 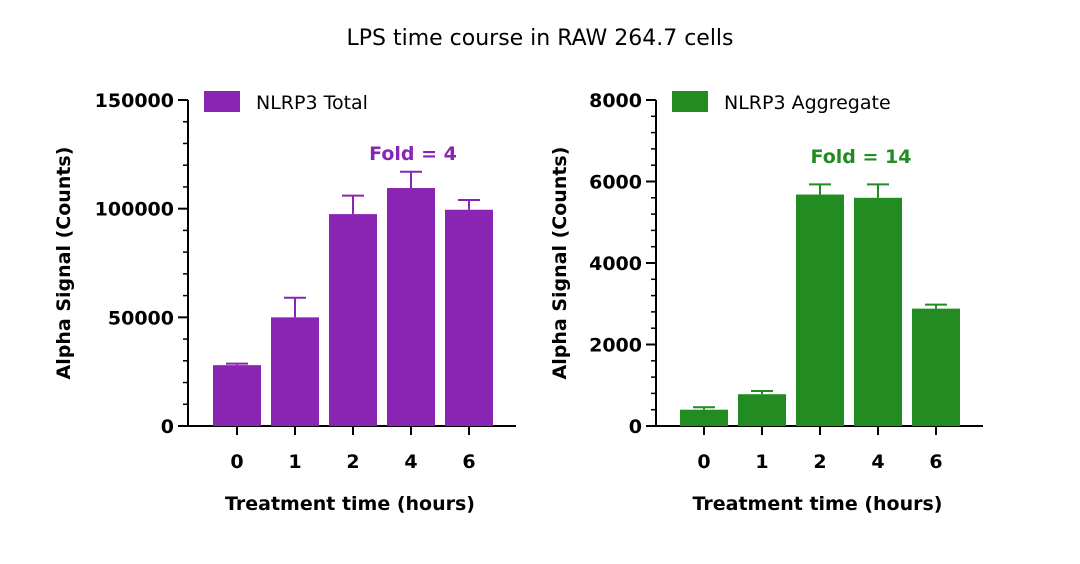 I want to click on total-fold-annotation: Fold = 4, so click(x=413, y=154).